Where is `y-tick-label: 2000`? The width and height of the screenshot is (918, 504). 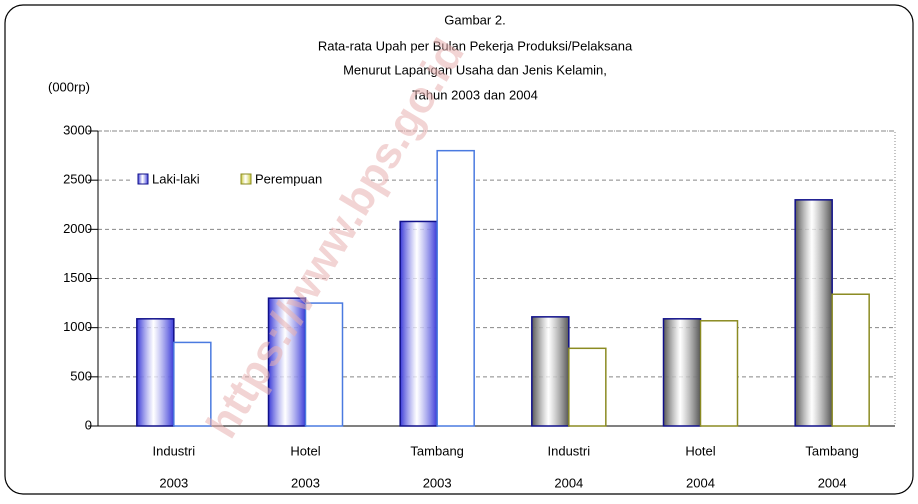 y-tick-label: 2000 is located at coordinates (77, 228).